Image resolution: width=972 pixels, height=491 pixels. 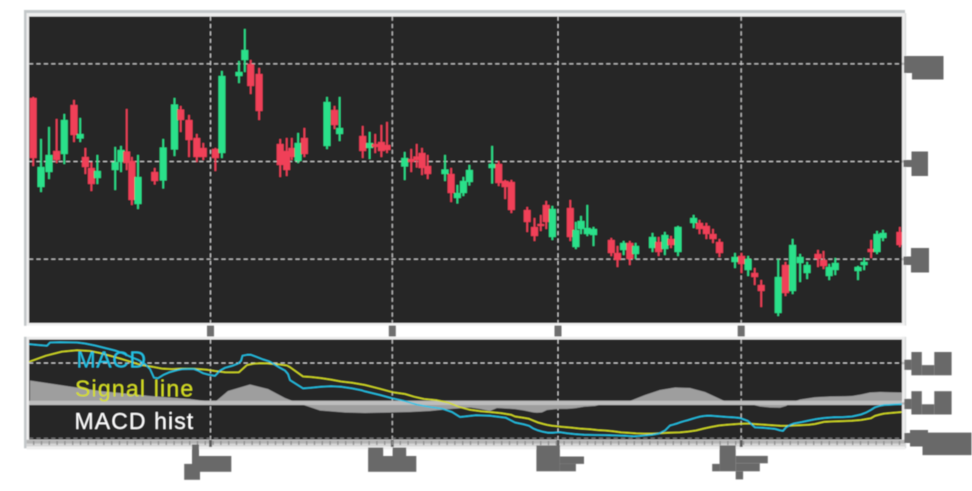 What do you see at coordinates (135, 421) in the screenshot?
I see `svg-text: MACD hist` at bounding box center [135, 421].